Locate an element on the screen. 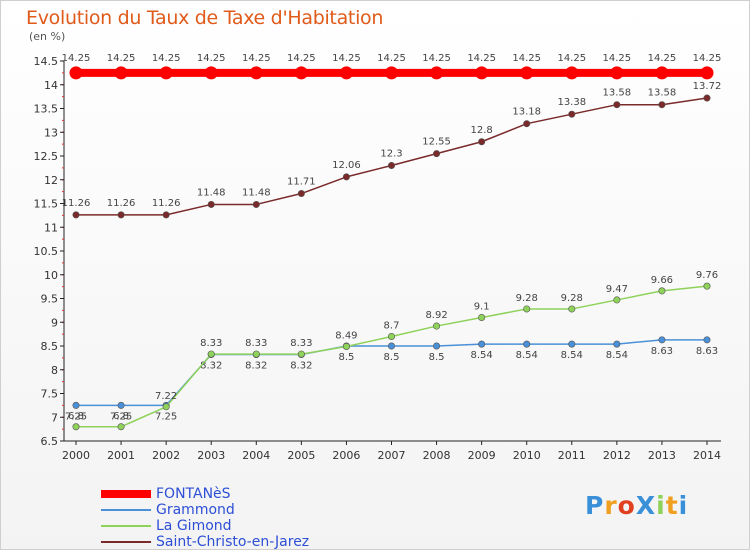 The width and height of the screenshot is (750, 550). unit-label: (en %) is located at coordinates (47, 36).